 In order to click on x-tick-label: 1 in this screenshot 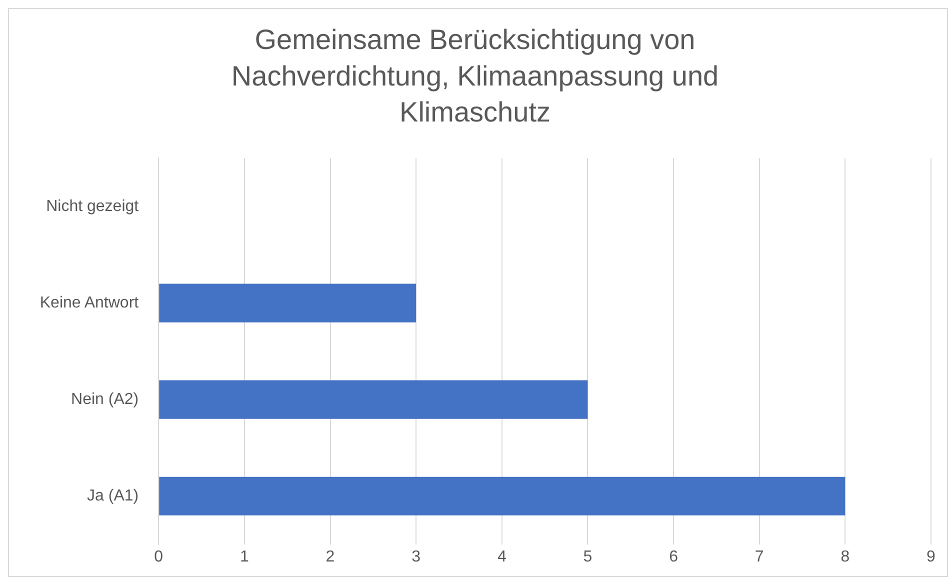, I will do `click(244, 557)`.